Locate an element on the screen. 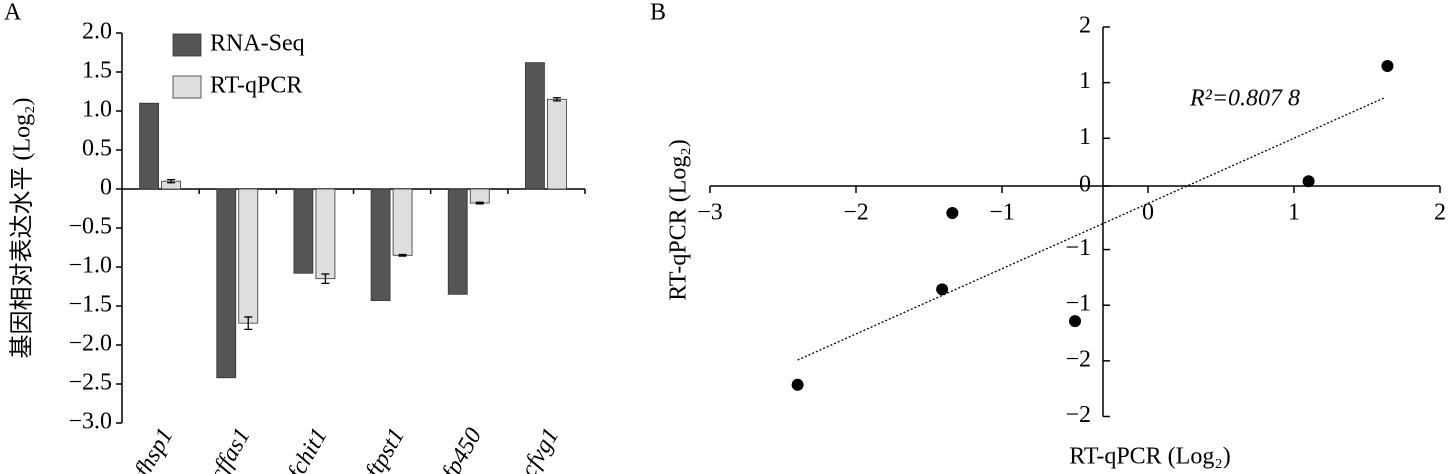 The width and height of the screenshot is (1449, 474). x-tick-label: cffas1 is located at coordinates (230, 449).